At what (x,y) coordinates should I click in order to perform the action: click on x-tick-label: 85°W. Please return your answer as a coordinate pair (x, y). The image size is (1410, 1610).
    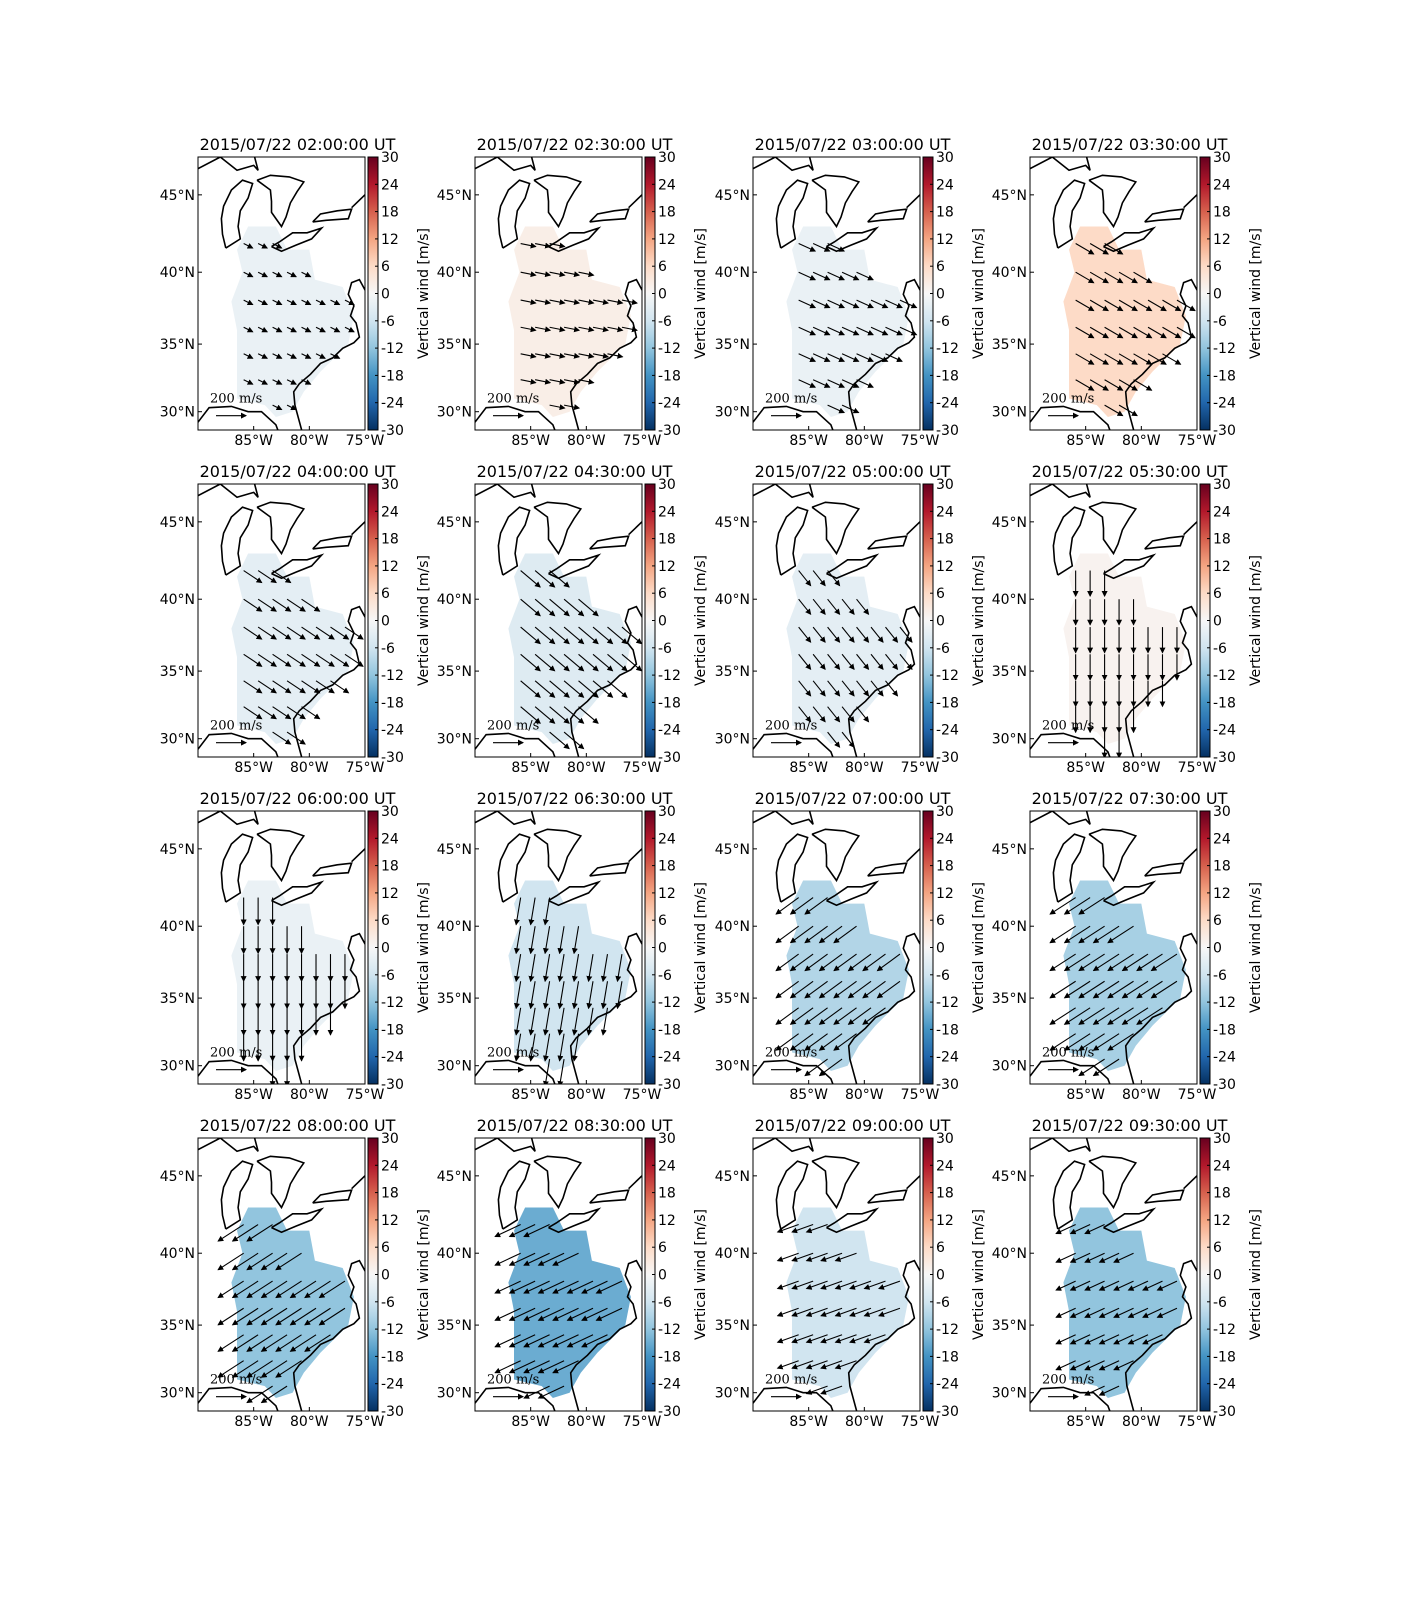
    Looking at the image, I should click on (808, 1422).